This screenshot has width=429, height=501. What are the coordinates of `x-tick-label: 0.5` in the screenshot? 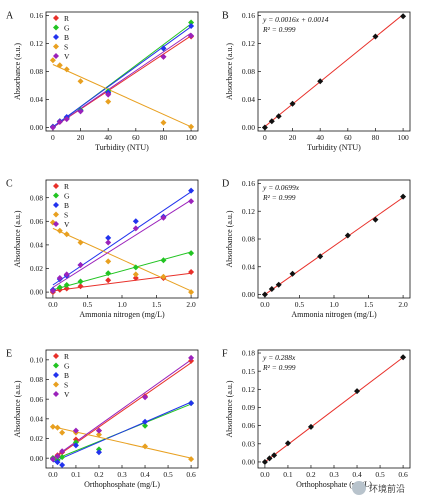 It's located at (300, 304).